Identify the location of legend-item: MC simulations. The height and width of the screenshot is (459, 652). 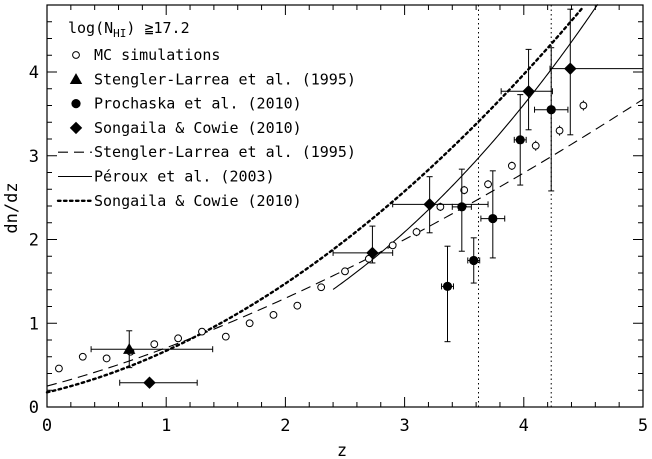
(146, 55).